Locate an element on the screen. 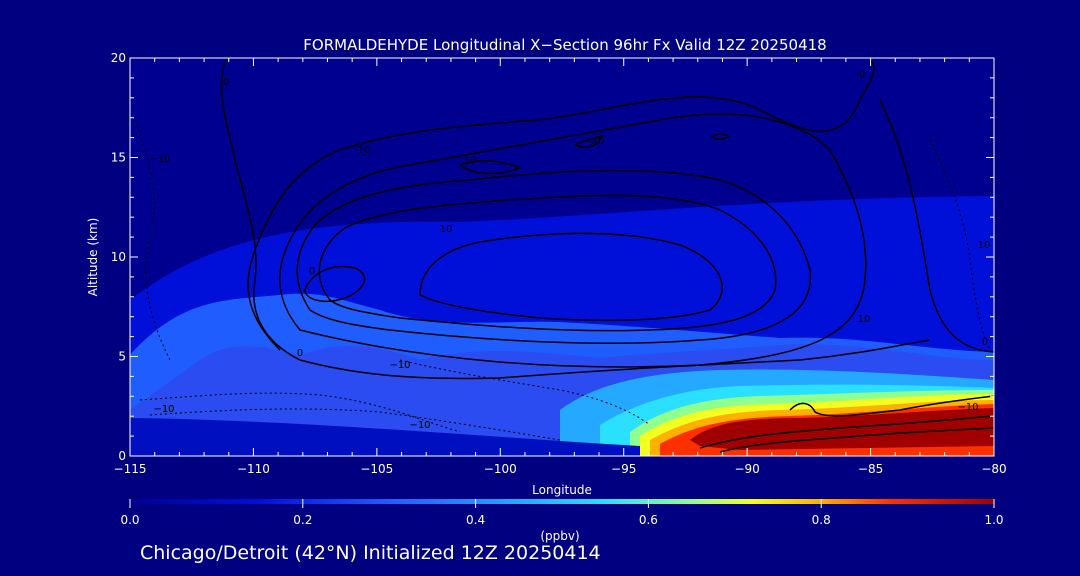 This screenshot has width=1080, height=576. x-tick-label: −115 is located at coordinates (130, 469).